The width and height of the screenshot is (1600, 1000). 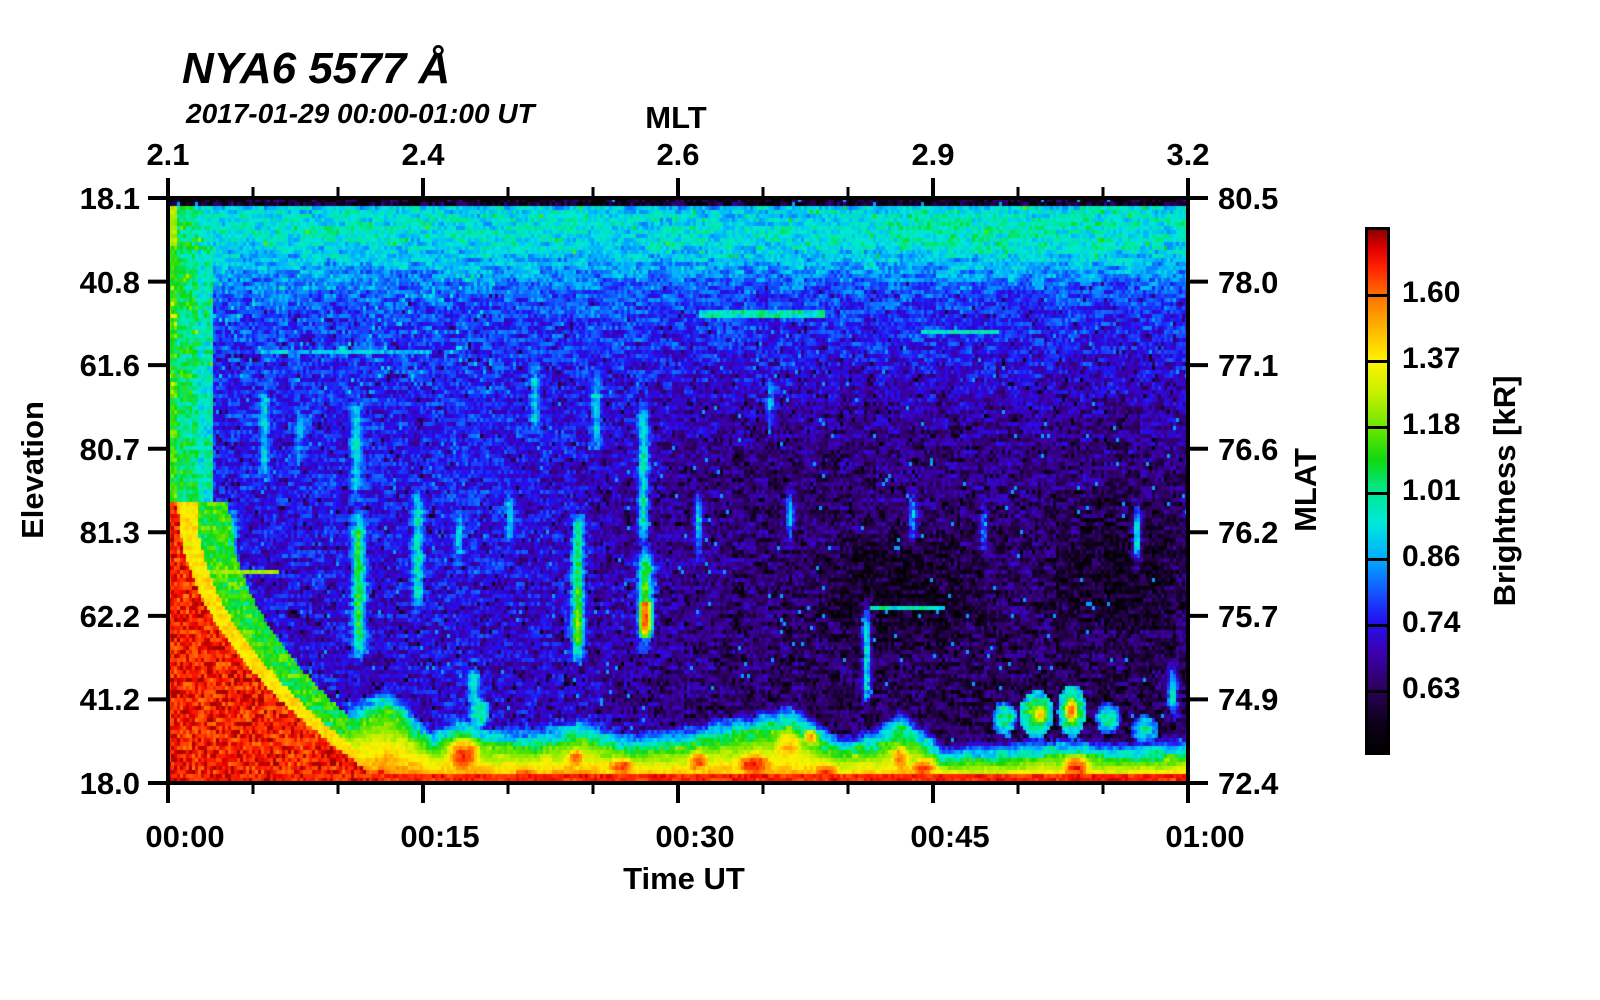 What do you see at coordinates (1205, 836) in the screenshot?
I see `bottom-tick-label: 01:00` at bounding box center [1205, 836].